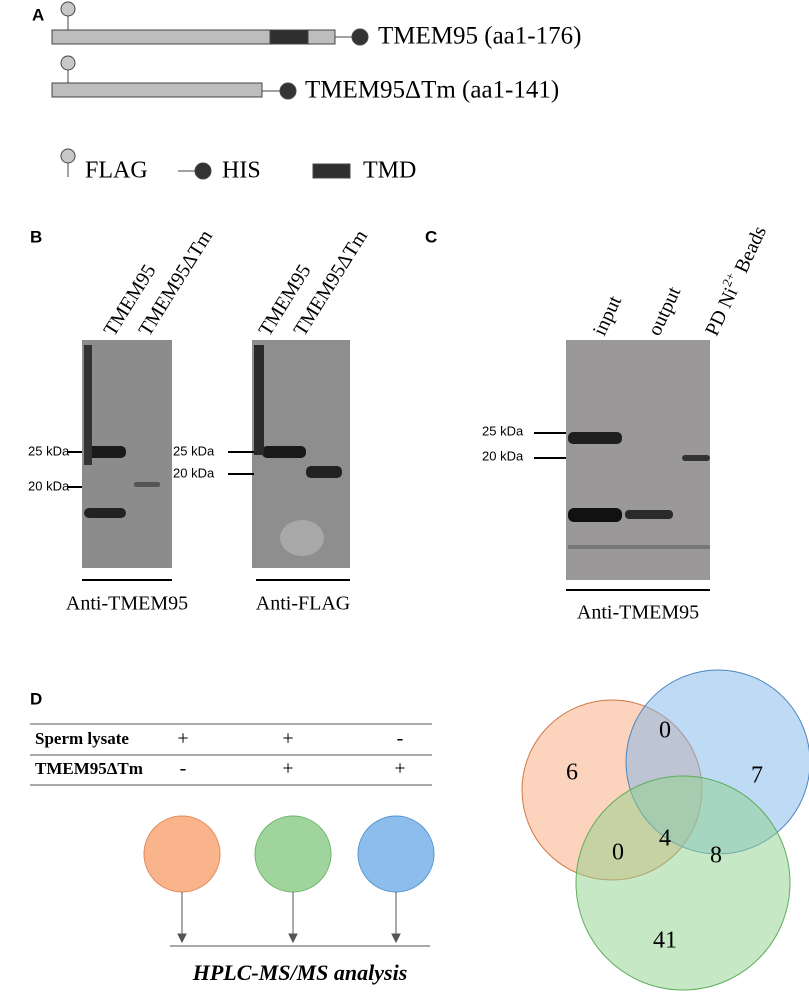 Image resolution: width=809 pixels, height=993 pixels. What do you see at coordinates (89, 768) in the screenshot?
I see `row-header: TMEM95ΔTm` at bounding box center [89, 768].